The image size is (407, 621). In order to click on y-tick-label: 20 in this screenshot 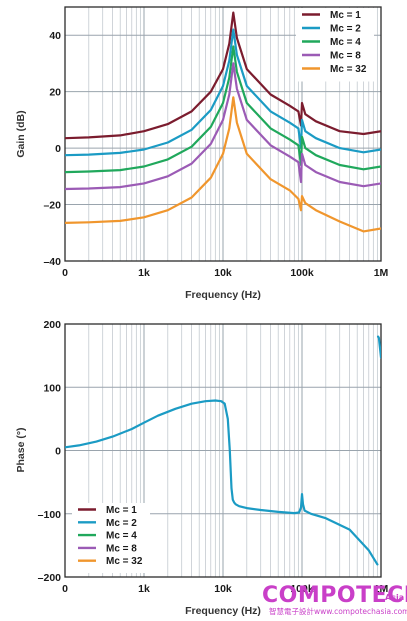, I will do `click(55, 93)`.